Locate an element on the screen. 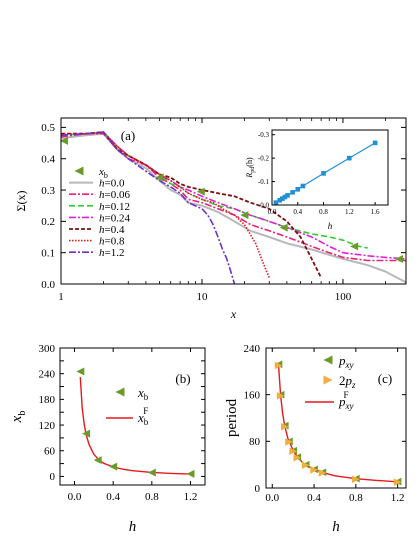  legend-label: h=0.24 is located at coordinates (114, 218).